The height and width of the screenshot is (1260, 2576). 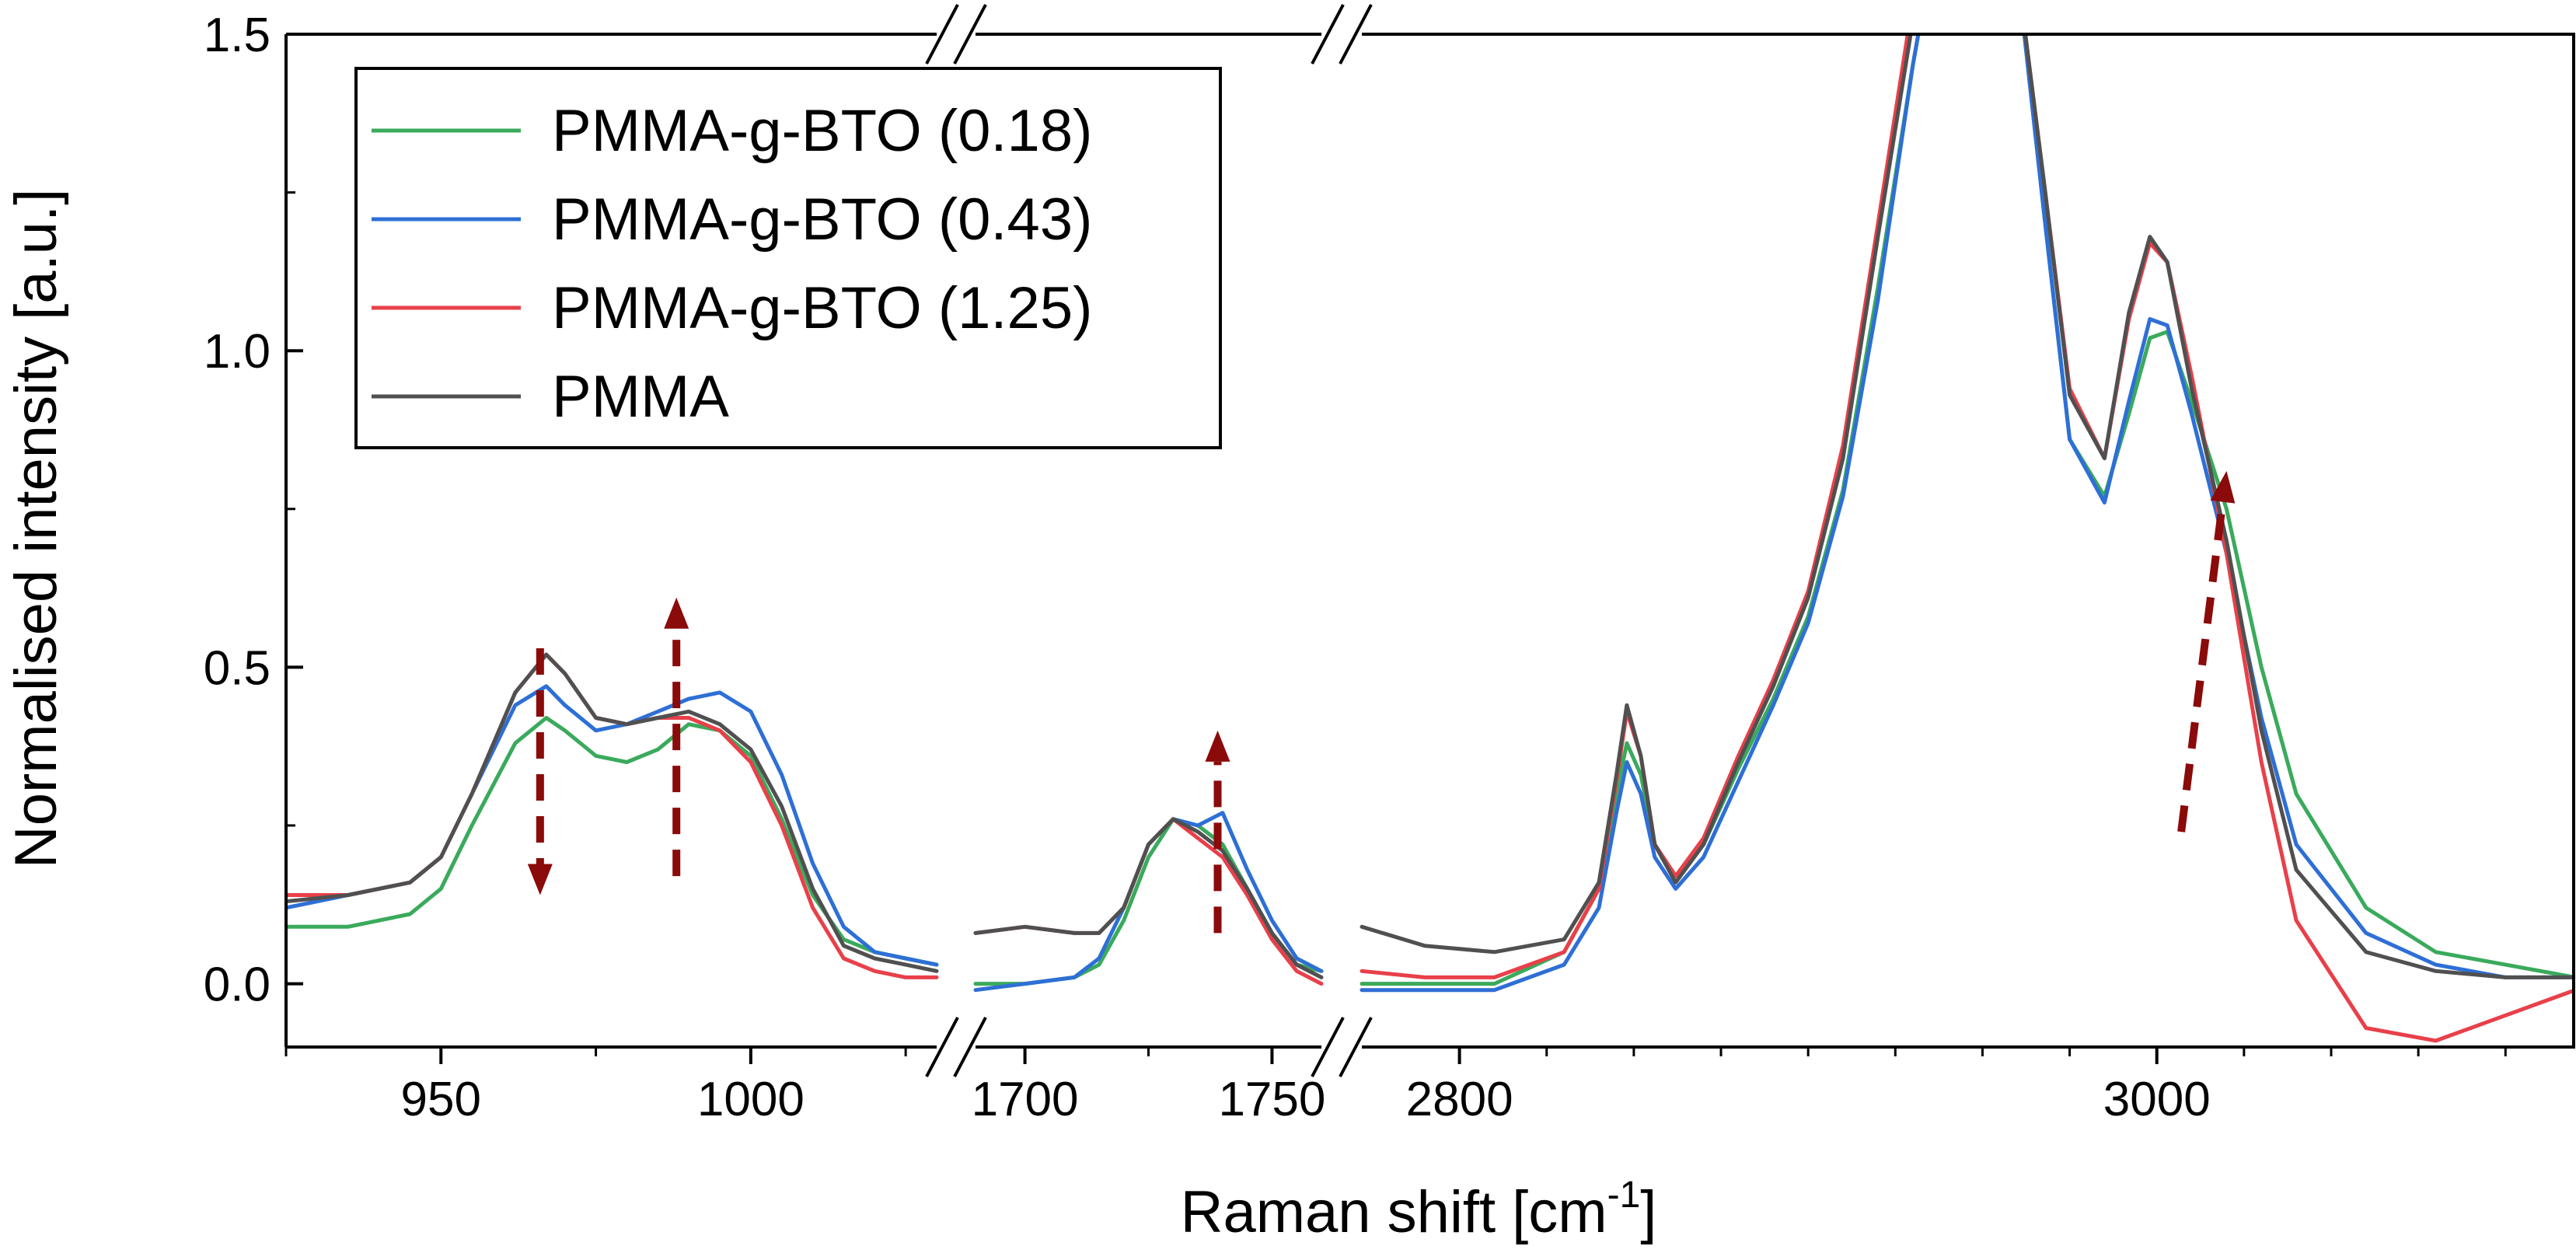 What do you see at coordinates (822, 220) in the screenshot?
I see `legend-label-1: PMMA-g-BTO (0.43)` at bounding box center [822, 220].